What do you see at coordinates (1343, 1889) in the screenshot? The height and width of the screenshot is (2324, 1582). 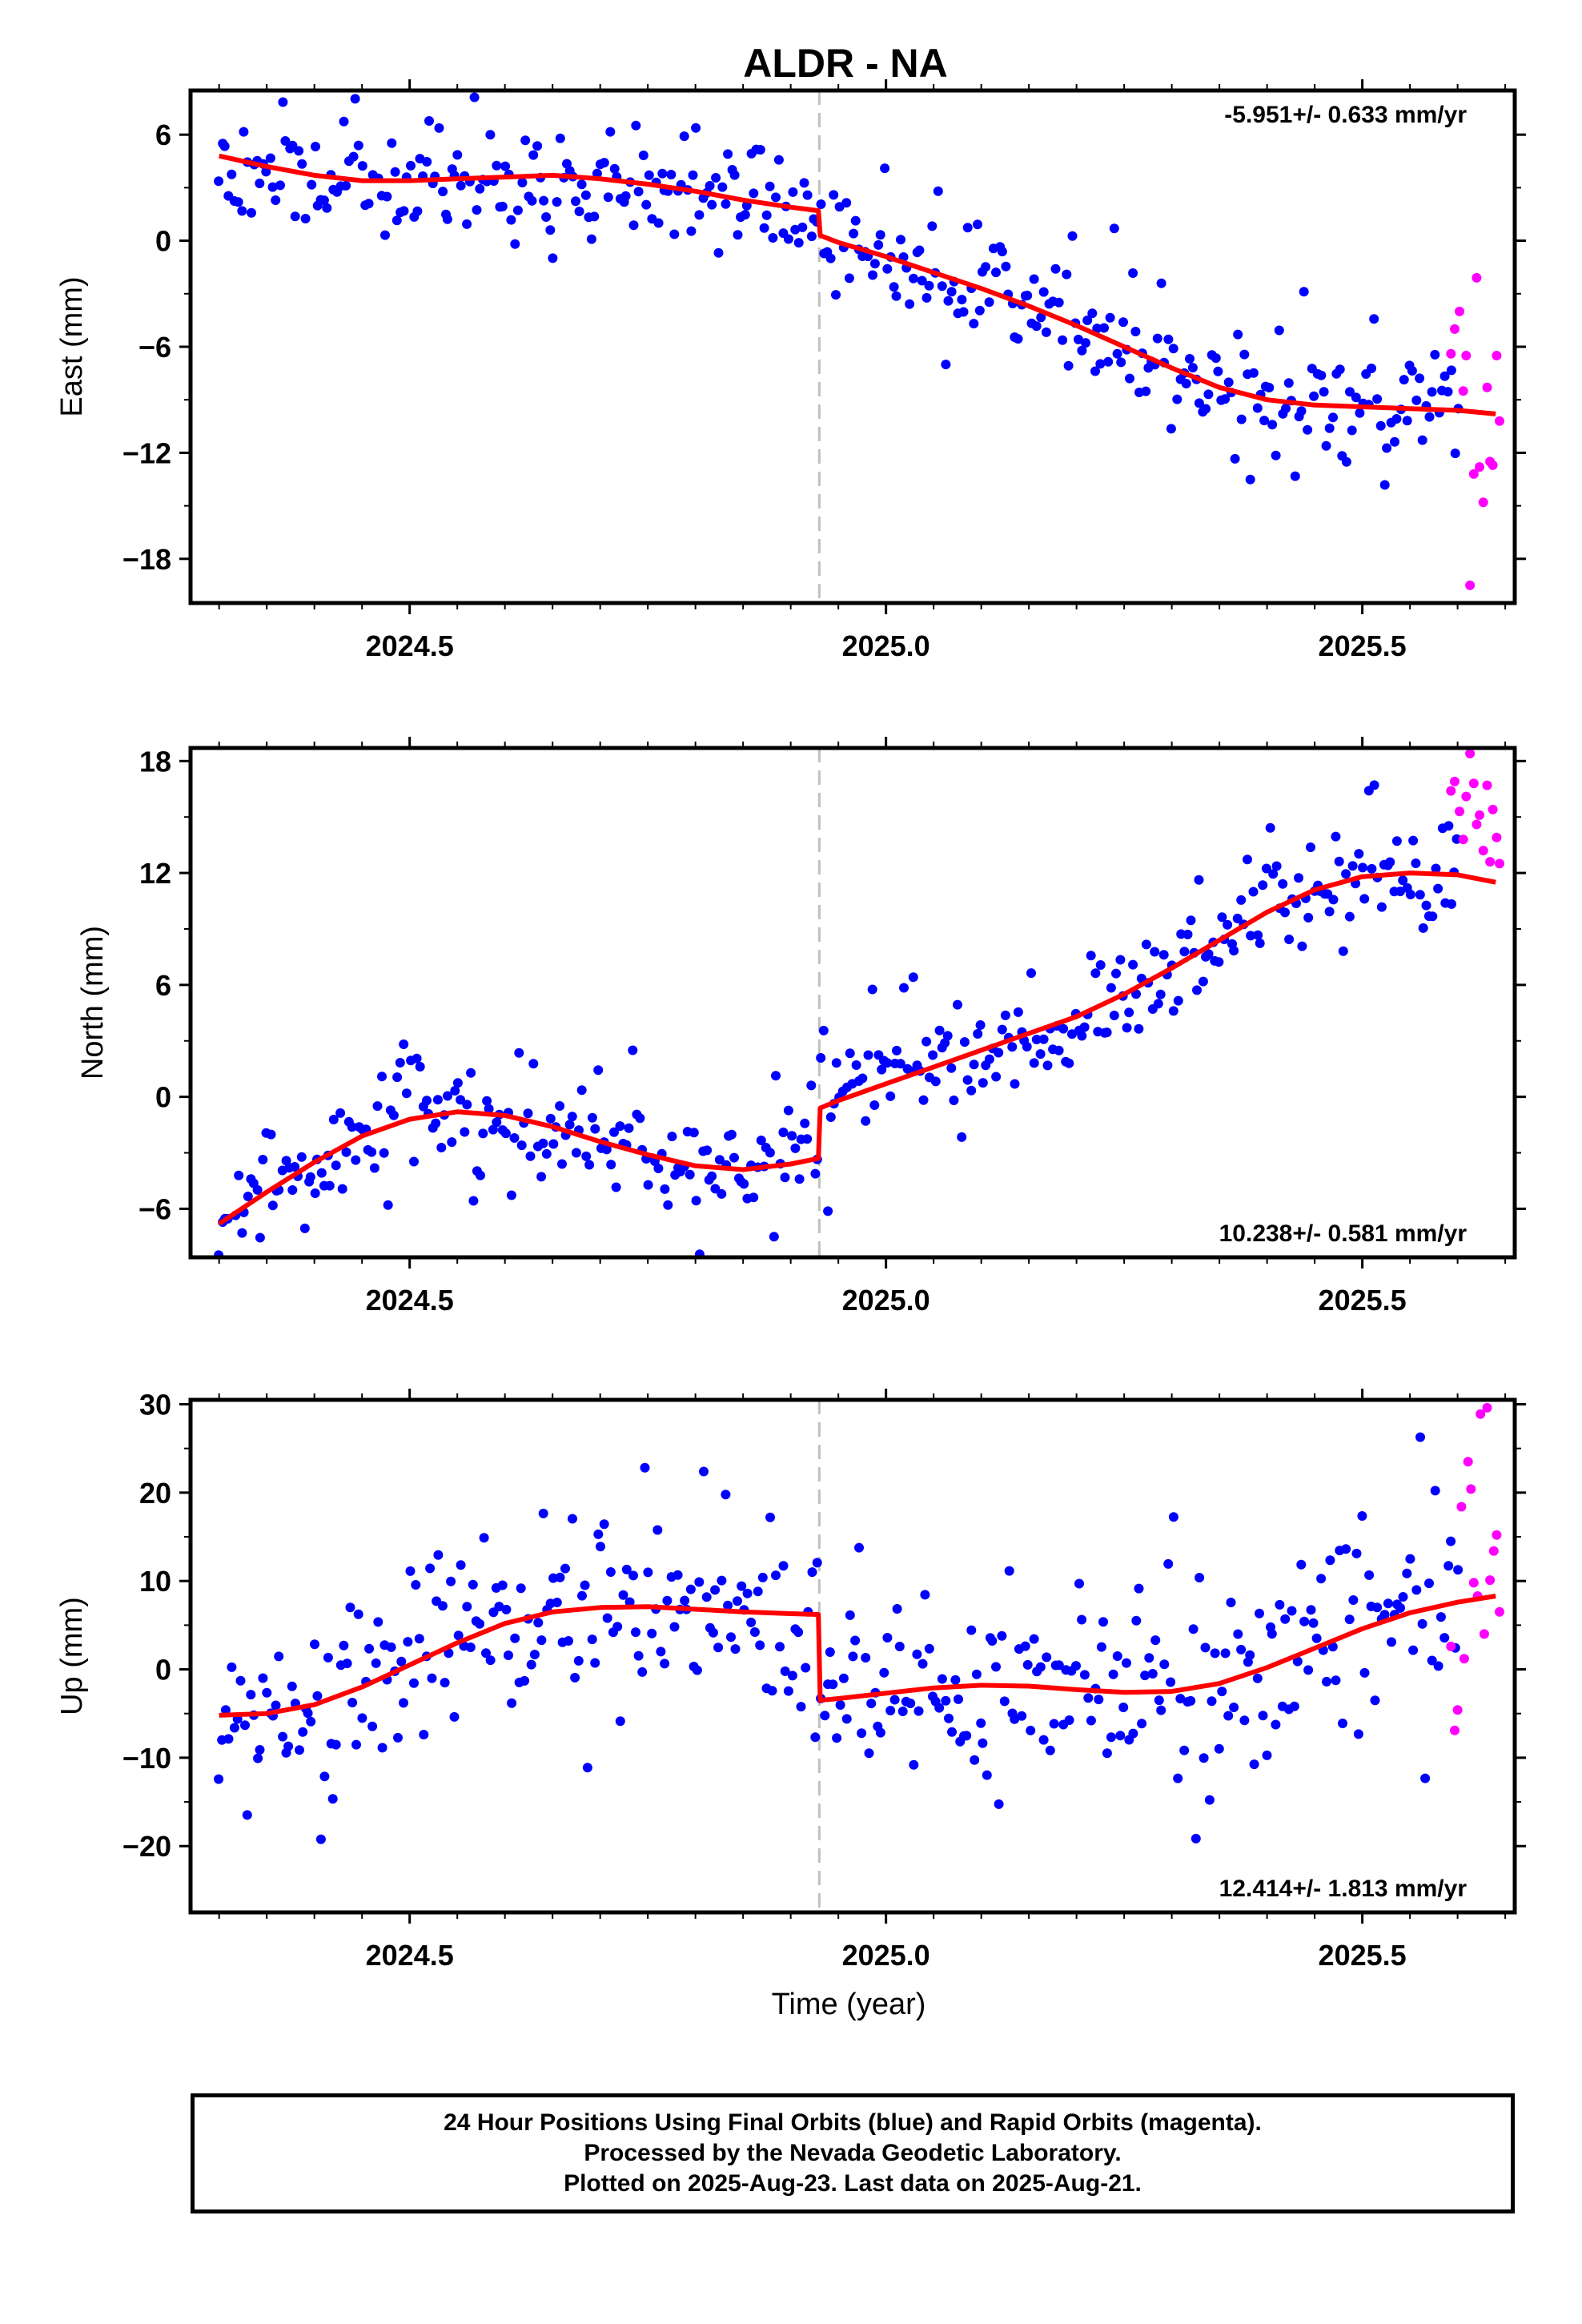 I see `velocity-rate-label: 12.414+/- 1.813 mm/yr` at bounding box center [1343, 1889].